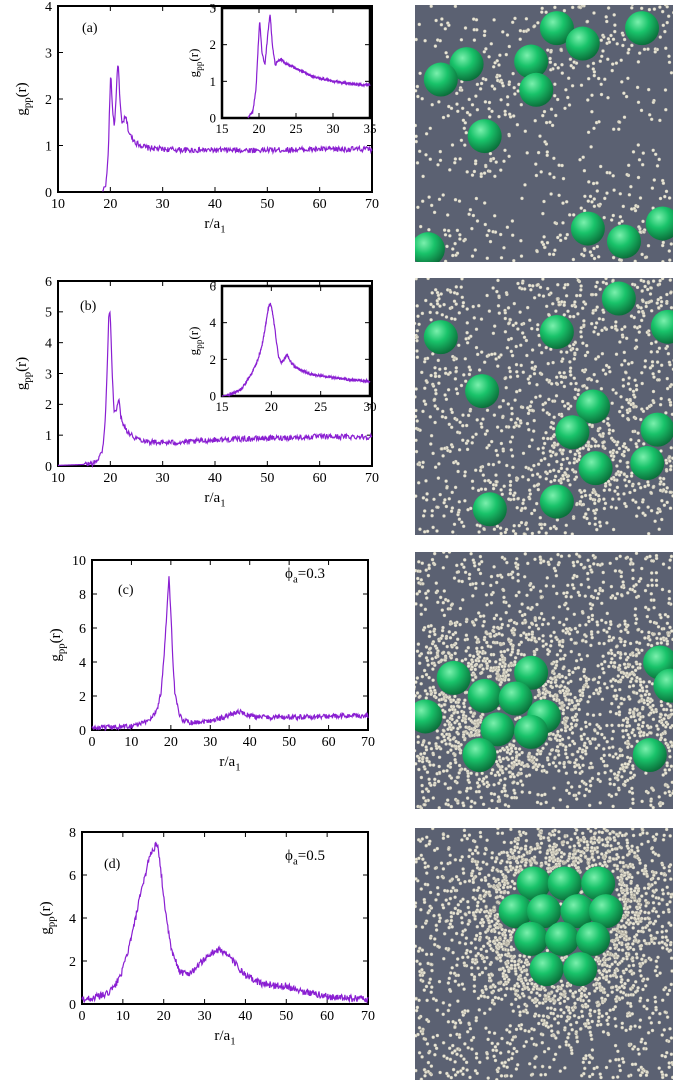 This screenshot has height=1084, width=688. I want to click on legend-phi-tail: =0.3, so click(311, 574).